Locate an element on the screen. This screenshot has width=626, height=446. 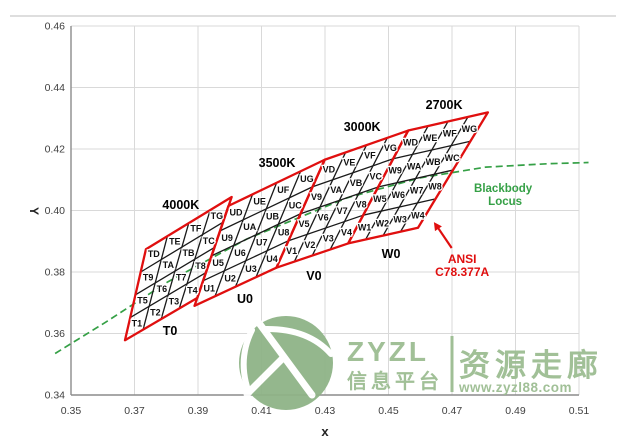
quad-cell-label: W1 is located at coordinates (365, 227).